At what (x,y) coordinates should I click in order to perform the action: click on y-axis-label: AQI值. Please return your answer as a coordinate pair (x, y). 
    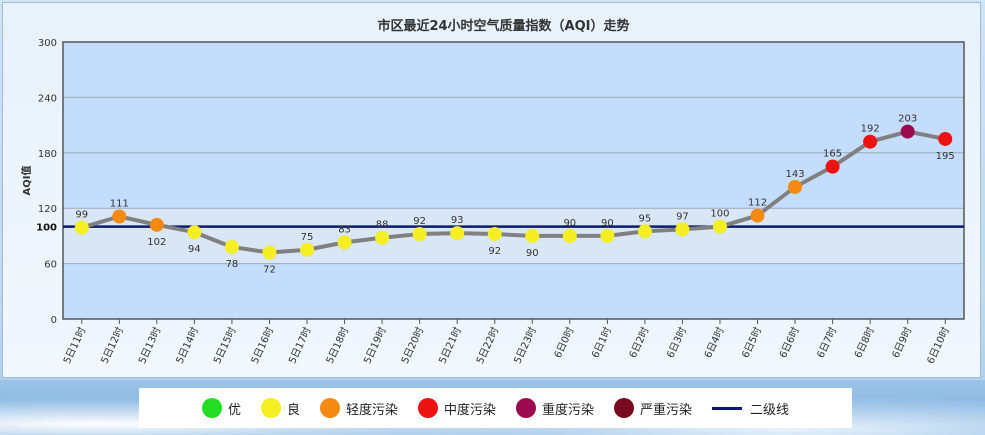
    Looking at the image, I should click on (26, 181).